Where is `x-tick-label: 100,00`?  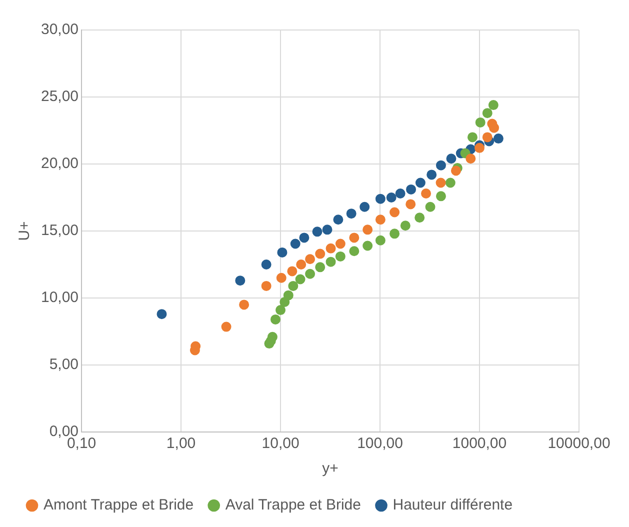 x-tick-label: 100,00 is located at coordinates (380, 443).